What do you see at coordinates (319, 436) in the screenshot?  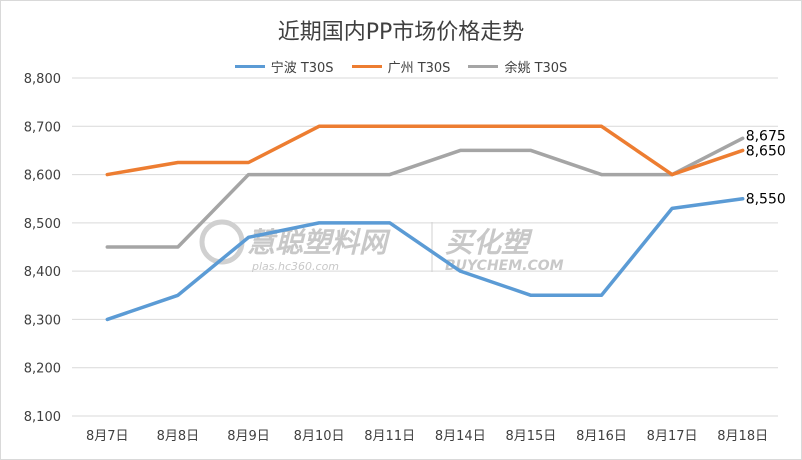 I see `x-tick-label: 8月10日` at bounding box center [319, 436].